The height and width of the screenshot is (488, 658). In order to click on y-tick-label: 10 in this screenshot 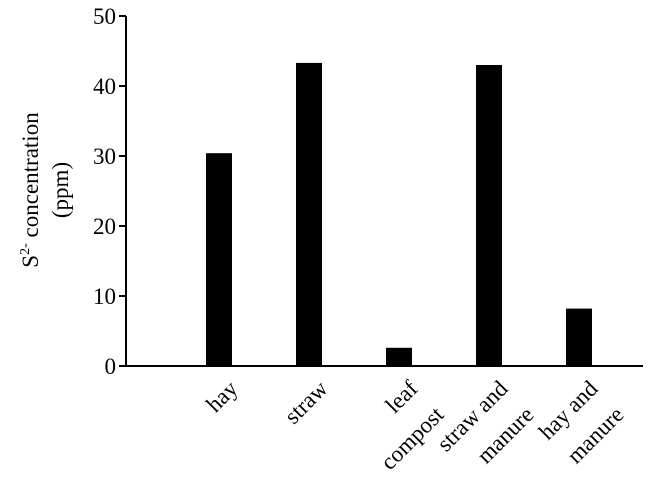, I will do `click(104, 296)`.